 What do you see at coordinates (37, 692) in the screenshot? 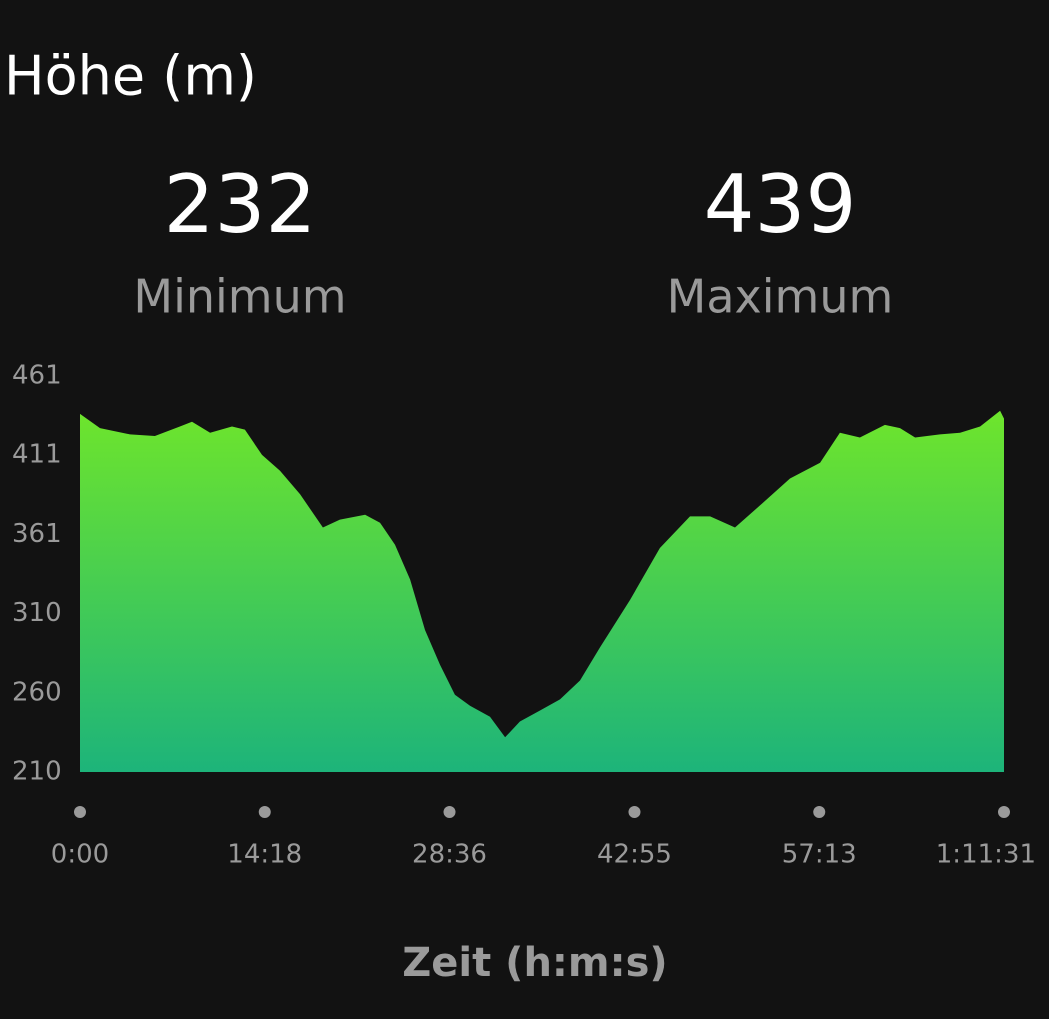
I see `y-tick-label: 260` at bounding box center [37, 692].